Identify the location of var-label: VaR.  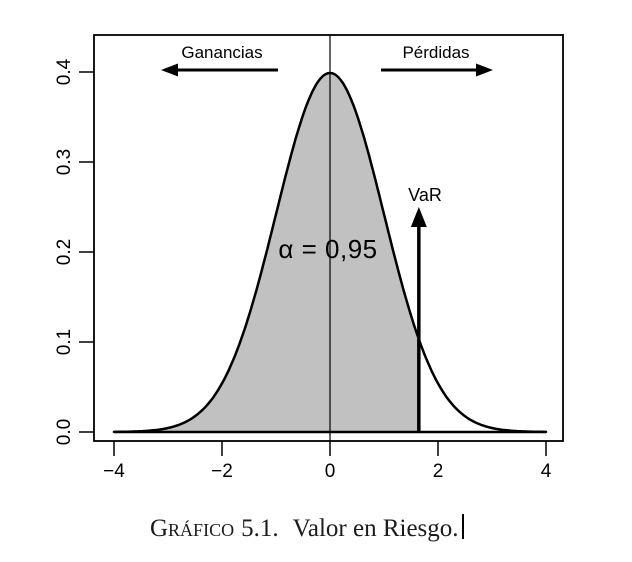
(425, 195).